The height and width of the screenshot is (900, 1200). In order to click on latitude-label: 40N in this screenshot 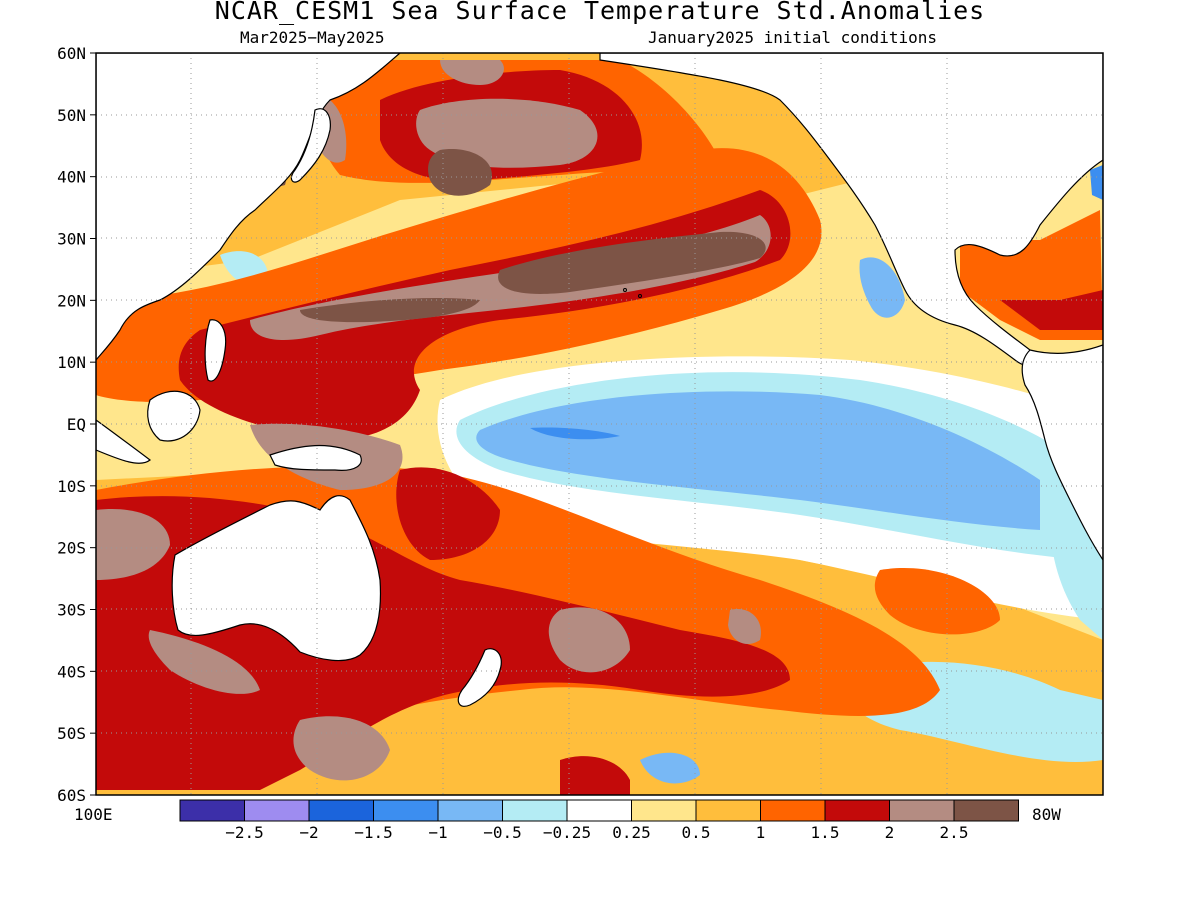, I will do `click(71, 177)`.